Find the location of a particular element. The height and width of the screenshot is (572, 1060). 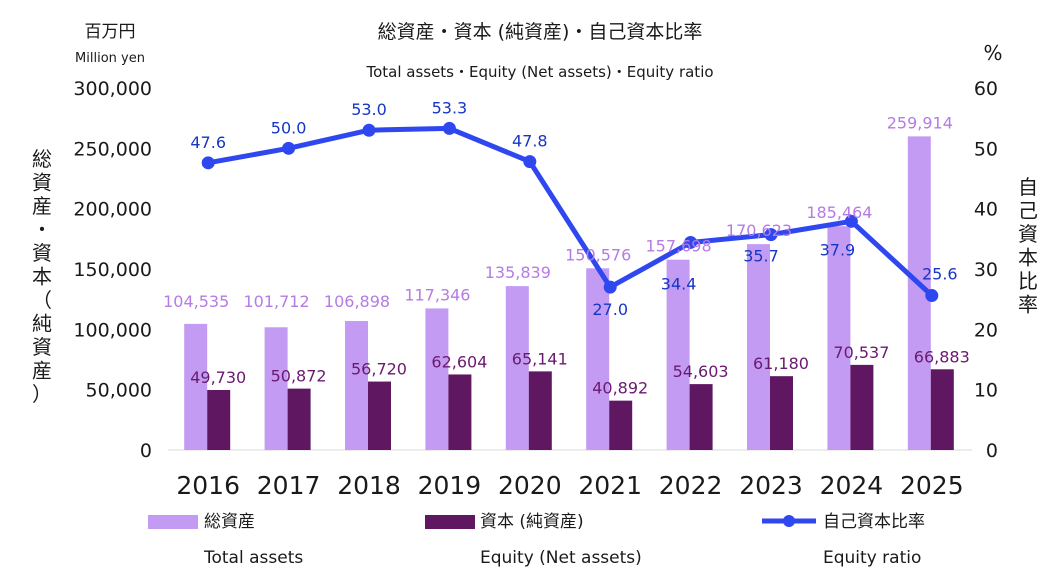

bar-equity-2020 is located at coordinates (540, 410).